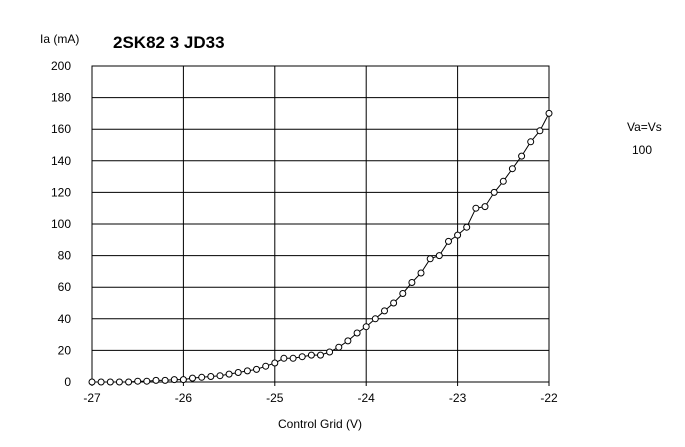 This screenshot has width=685, height=447. I want to click on y-tick-labels: 0 20 40 60 80 100 120 140 160 180 200, so click(61, 224).